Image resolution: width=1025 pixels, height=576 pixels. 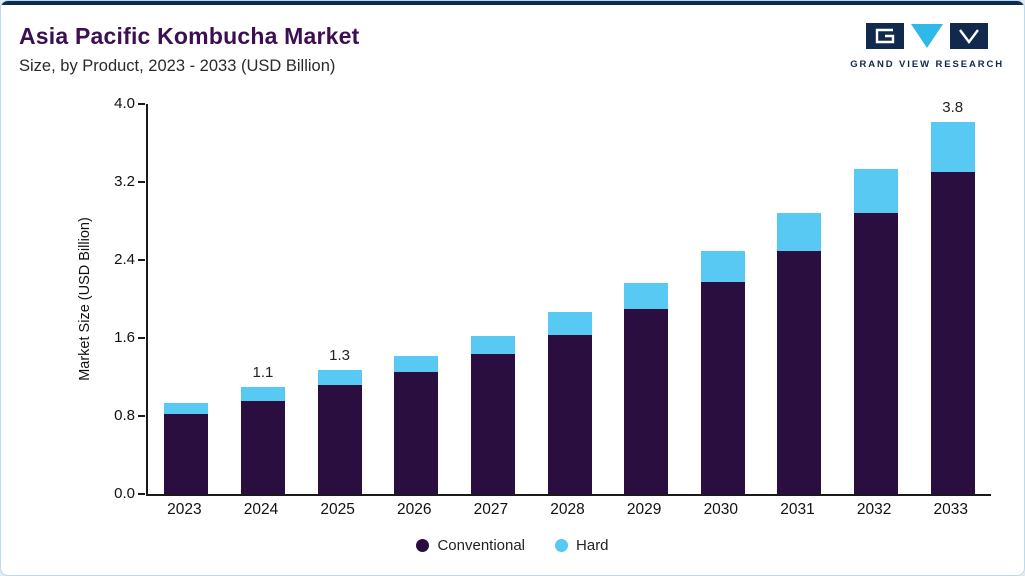 I want to click on y-tick-label: 0.0, so click(x=124, y=493).